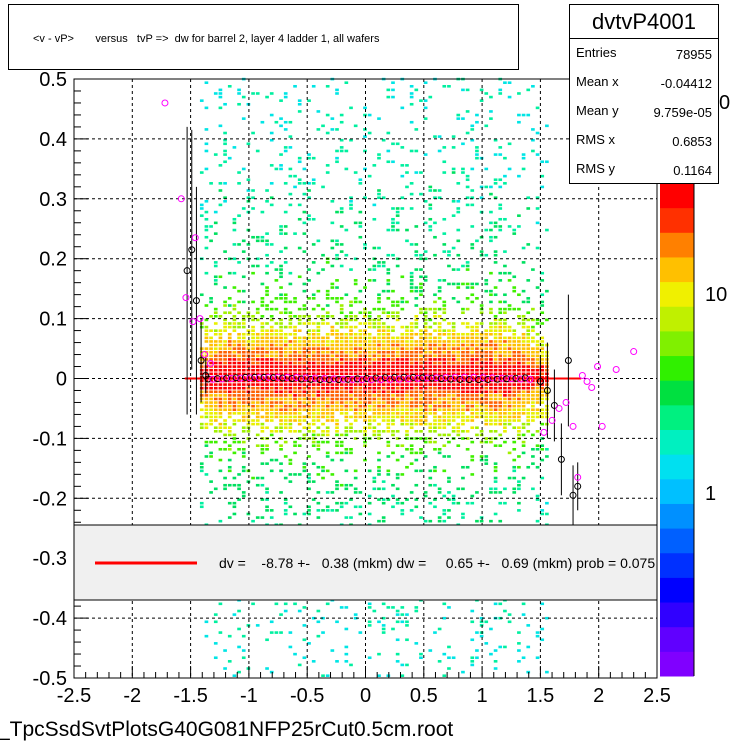 The height and width of the screenshot is (751, 731). Describe the element at coordinates (596, 52) in the screenshot. I see `stats-key: Entries` at that location.